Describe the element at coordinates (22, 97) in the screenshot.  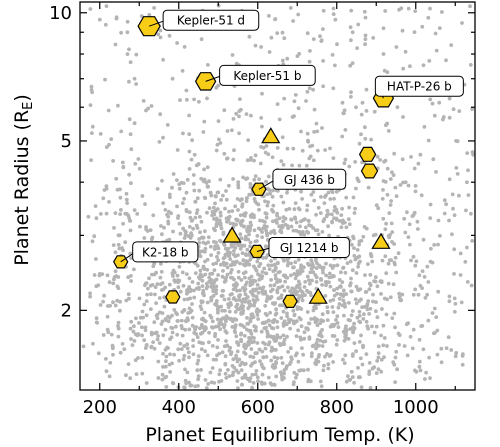
I see `y-axis-title-end: )` at that location.